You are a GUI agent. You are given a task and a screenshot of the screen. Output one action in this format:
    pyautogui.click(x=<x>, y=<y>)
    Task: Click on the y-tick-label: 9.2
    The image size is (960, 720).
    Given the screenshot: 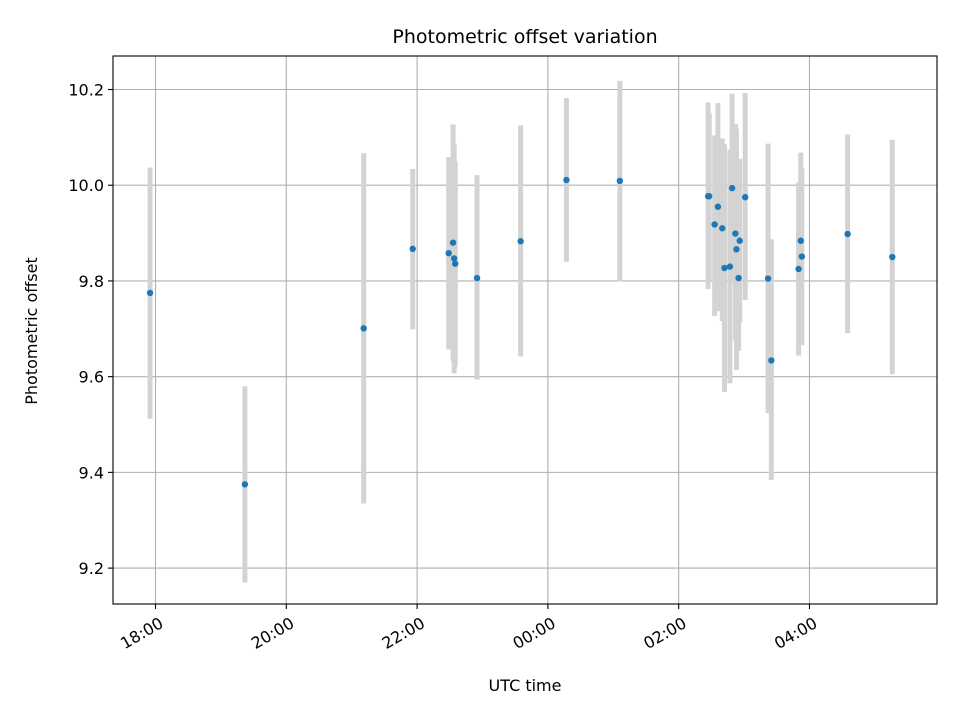 What is the action you would take?
    pyautogui.click(x=91, y=568)
    